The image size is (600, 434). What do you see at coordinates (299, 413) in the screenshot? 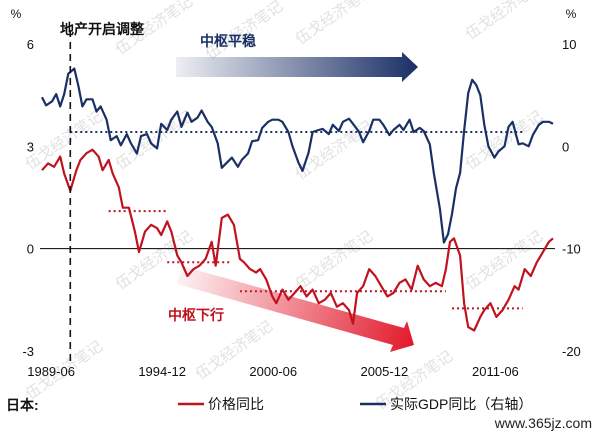
I see `legend: 日本: 价格同比 实际GDP同比（右轴） www.365jz.com` at bounding box center [299, 413].